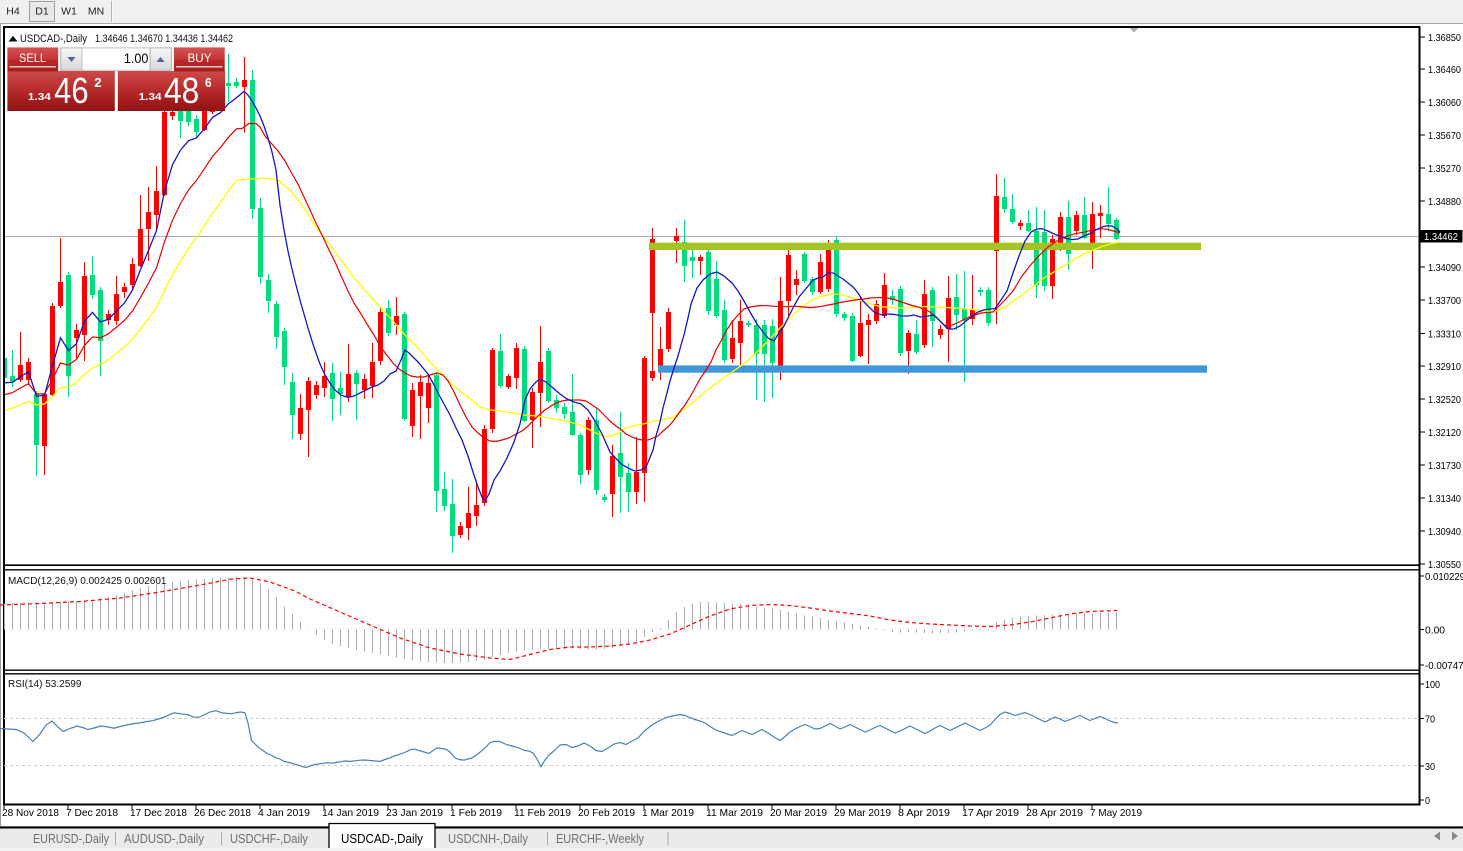 This screenshot has width=1463, height=851. Describe the element at coordinates (668, 813) in the screenshot. I see `svg-text: 1 Mar 2019` at that location.